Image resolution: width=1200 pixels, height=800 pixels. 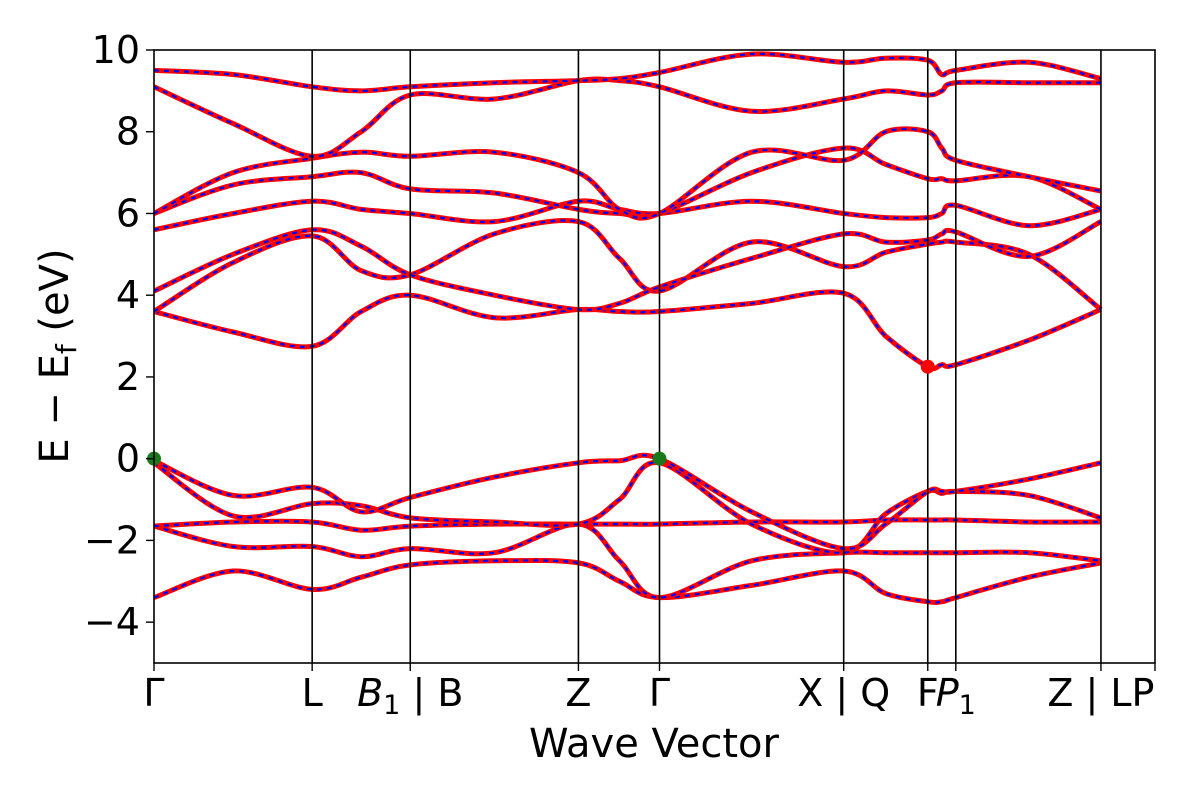 I want to click on y-axis-title-unit: (eV), so click(x=55, y=289).